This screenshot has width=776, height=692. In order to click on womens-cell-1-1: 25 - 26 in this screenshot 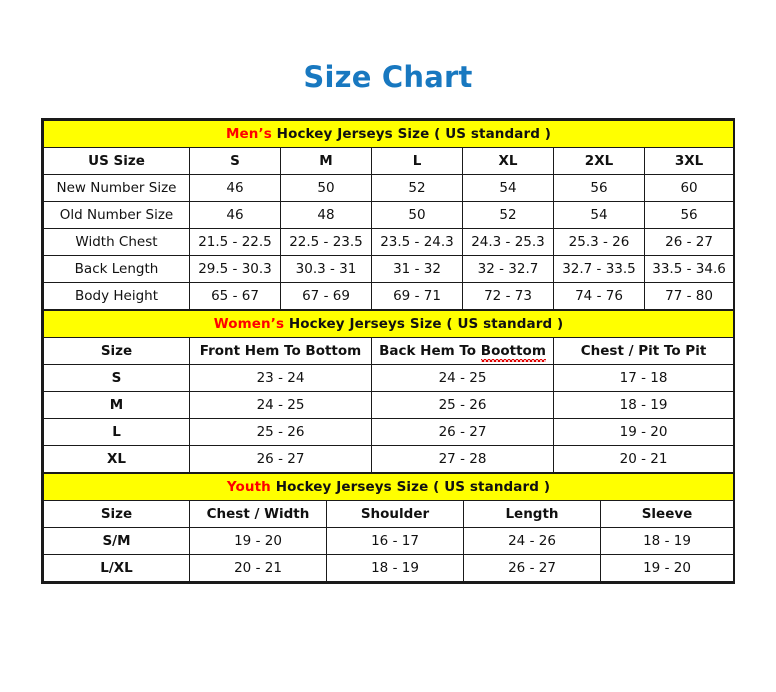, I will do `click(462, 404)`.